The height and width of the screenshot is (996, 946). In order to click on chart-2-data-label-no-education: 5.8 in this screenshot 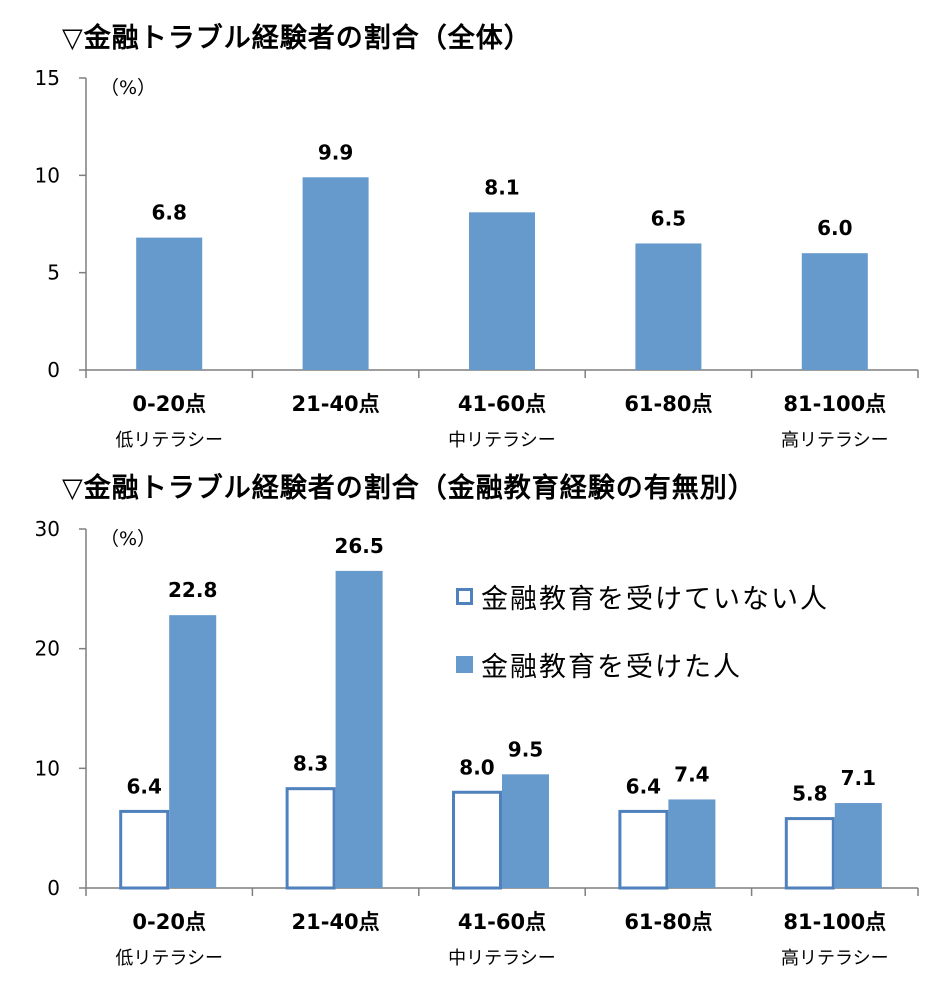, I will do `click(809, 794)`.